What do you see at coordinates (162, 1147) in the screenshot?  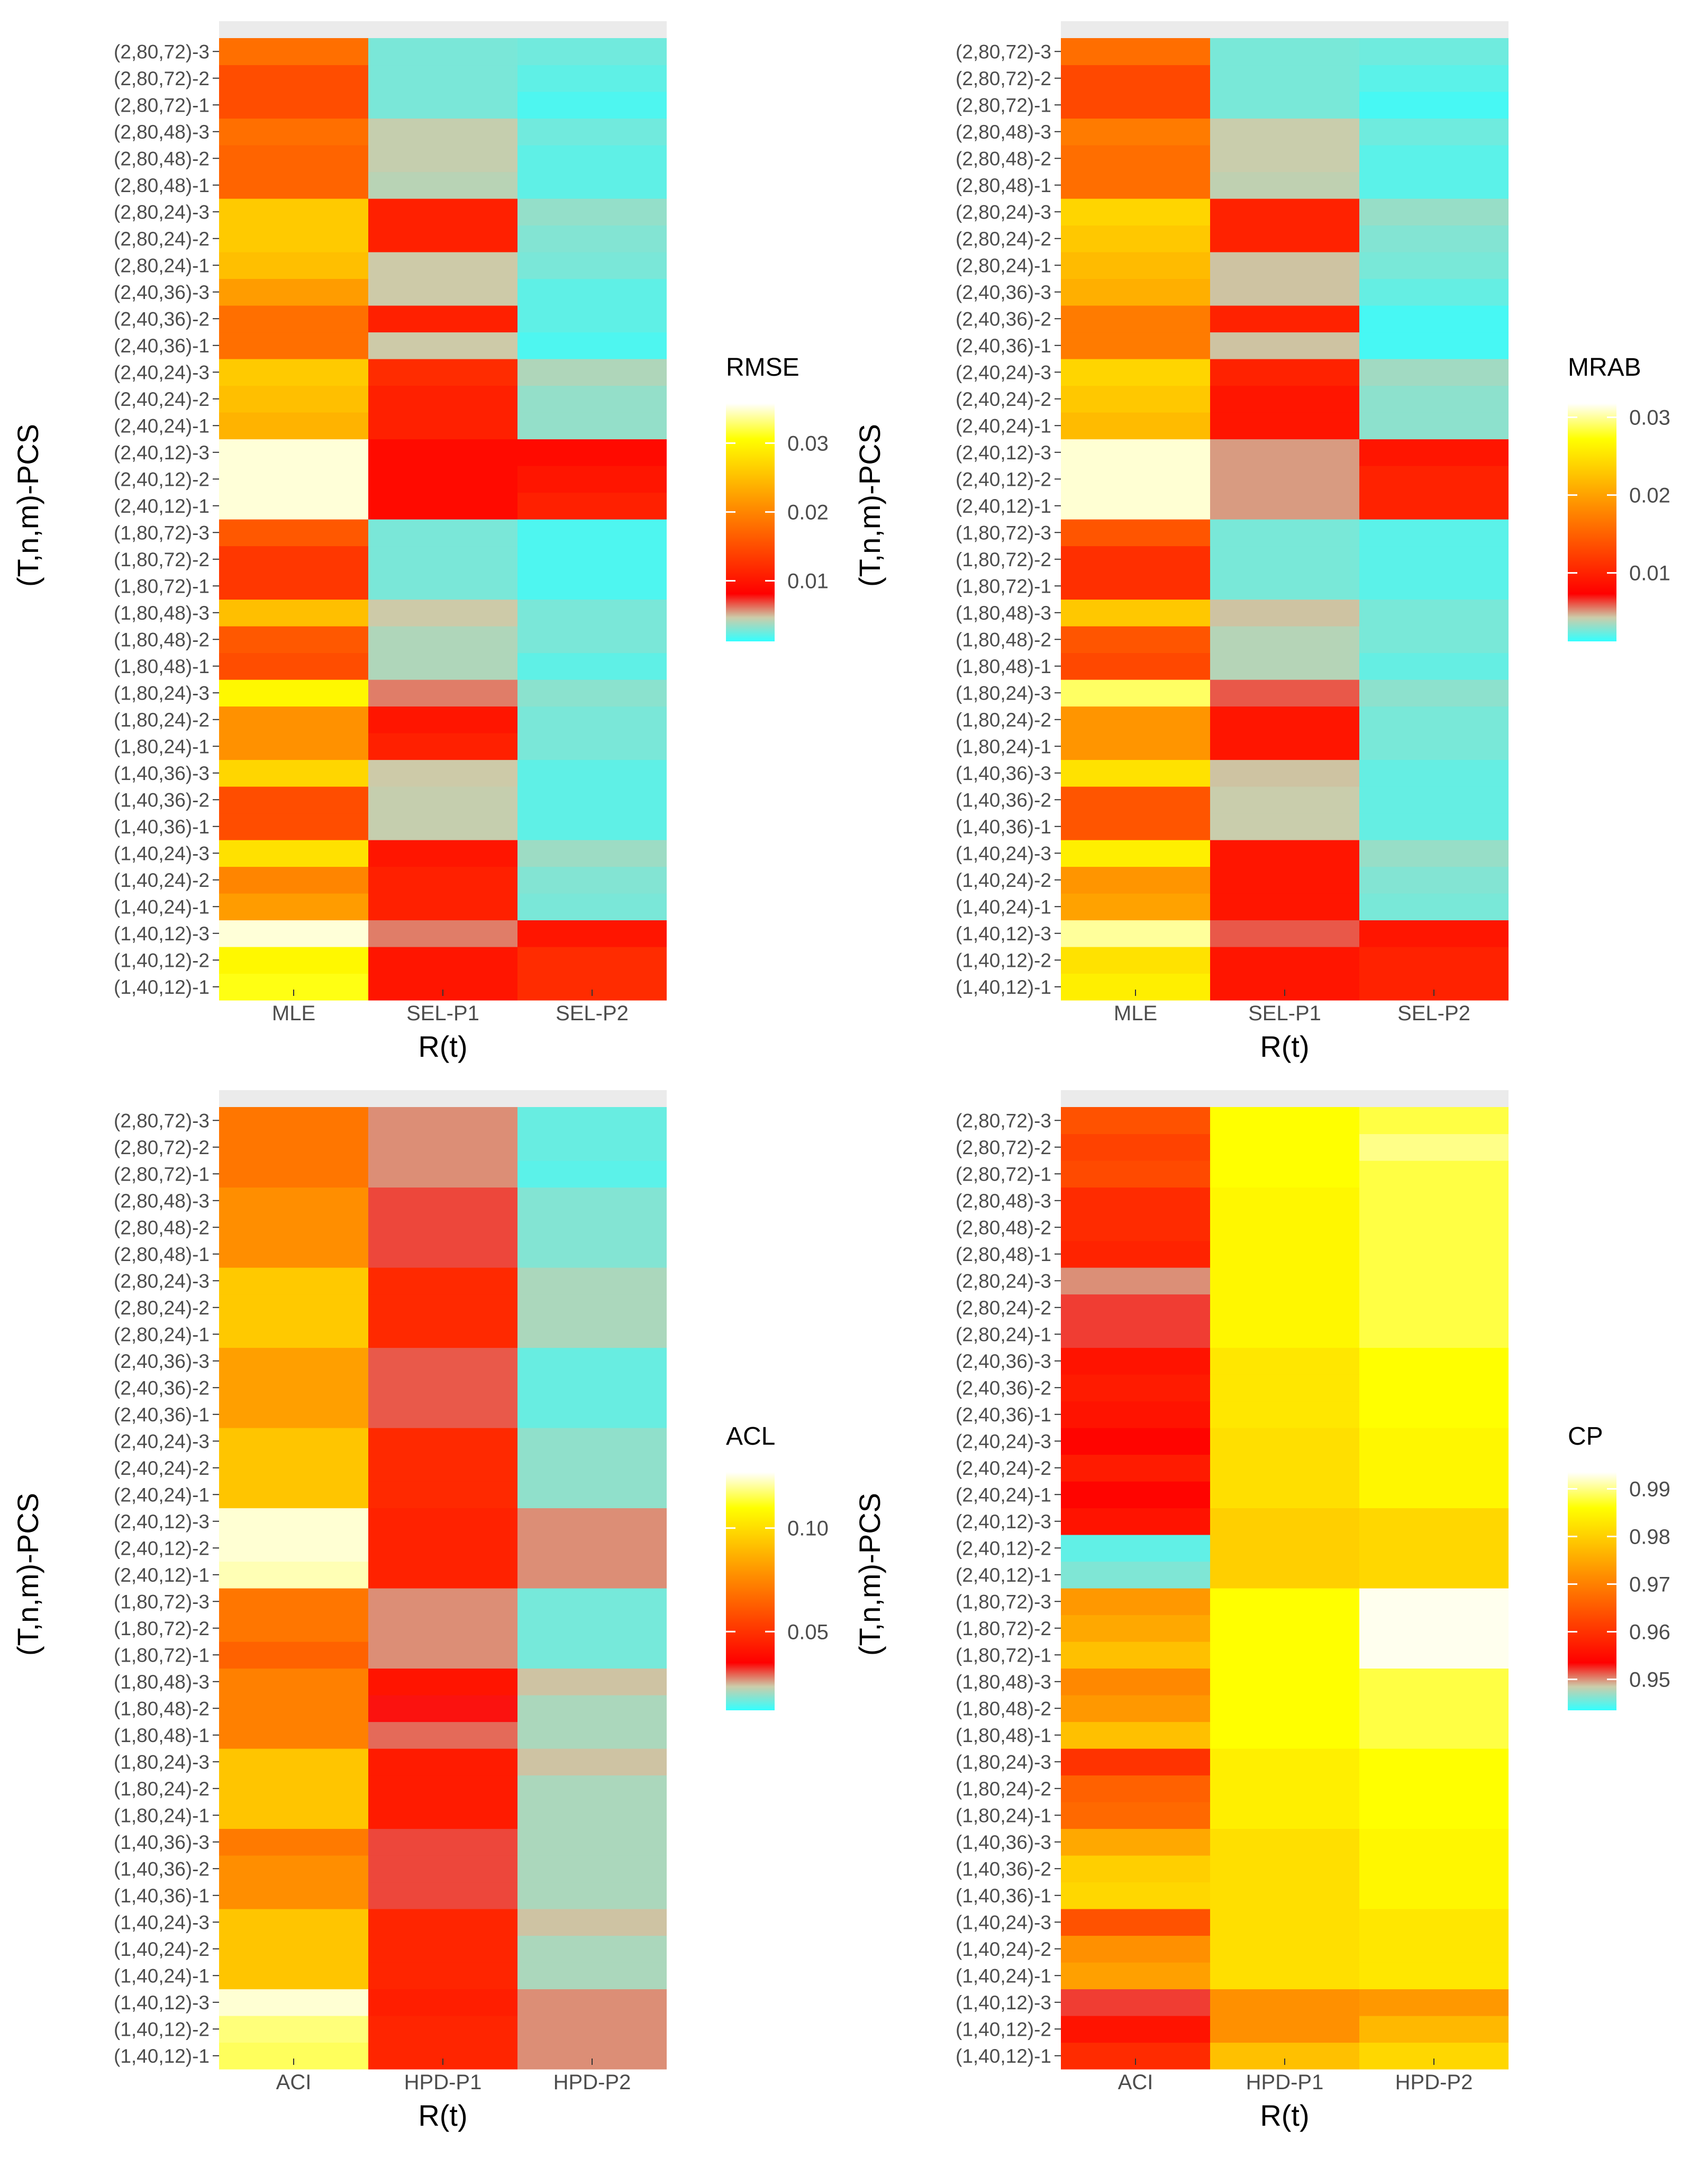 I see `y-tick-label: (2,80,72)-2` at bounding box center [162, 1147].